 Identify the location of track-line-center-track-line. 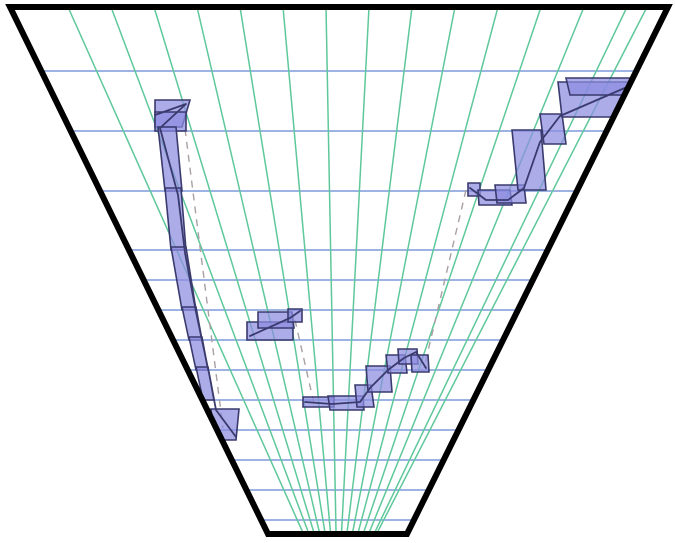
(275, 323).